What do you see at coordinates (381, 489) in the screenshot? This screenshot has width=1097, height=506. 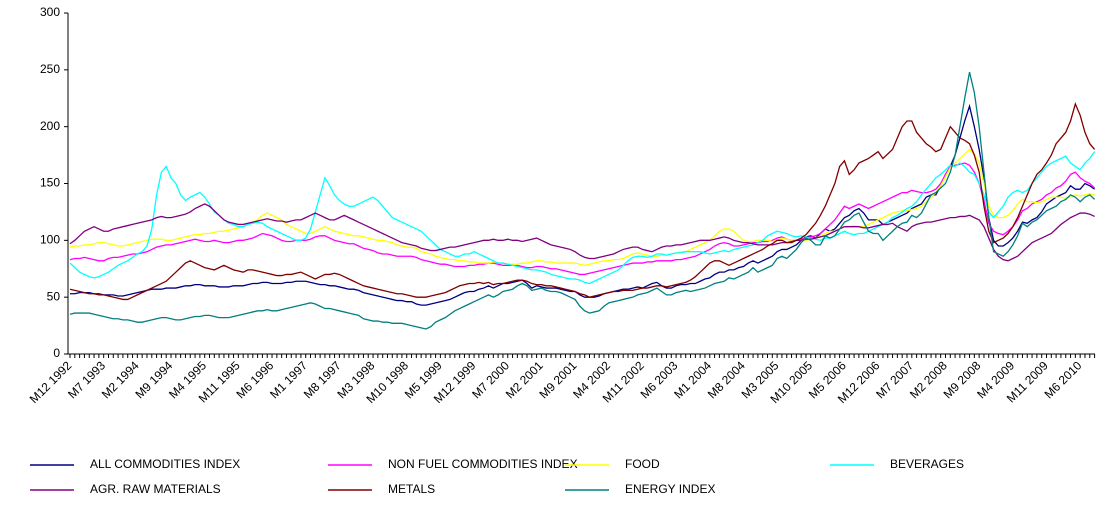 I see `legend-item: METALS` at bounding box center [381, 489].